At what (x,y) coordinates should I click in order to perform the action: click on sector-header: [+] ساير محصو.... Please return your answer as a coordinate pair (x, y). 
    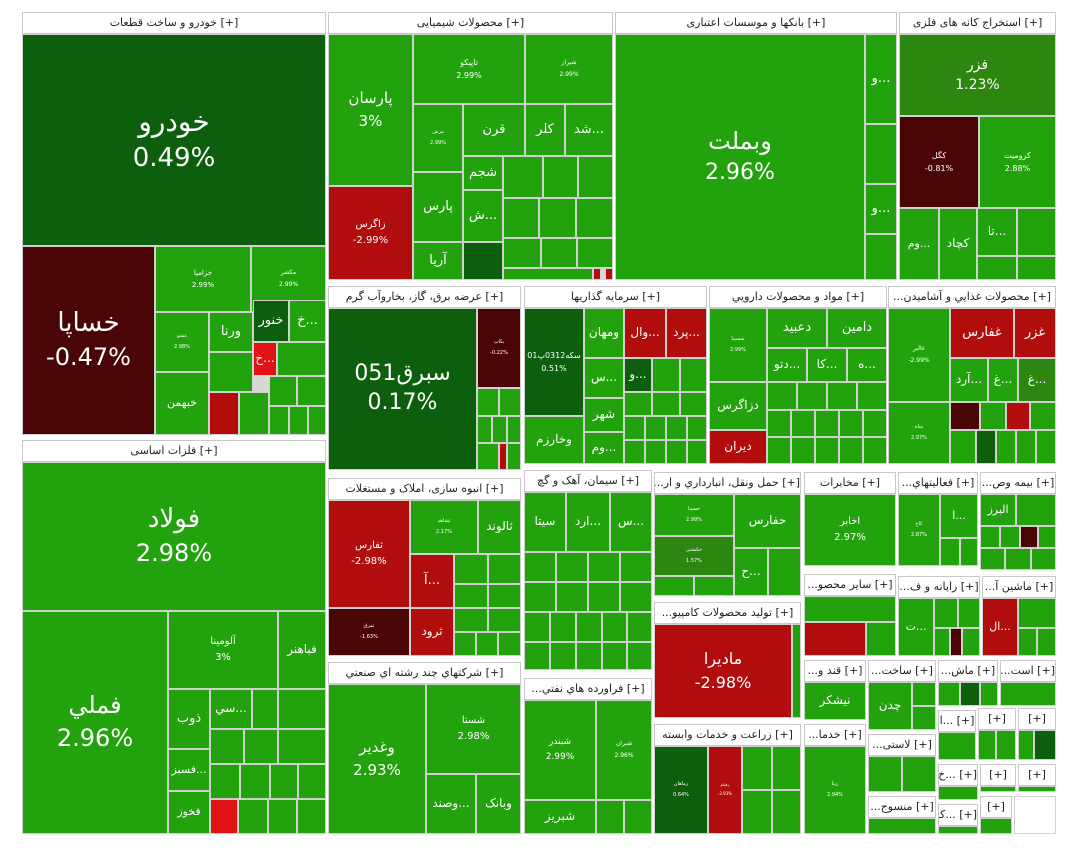
    Looking at the image, I should click on (850, 585).